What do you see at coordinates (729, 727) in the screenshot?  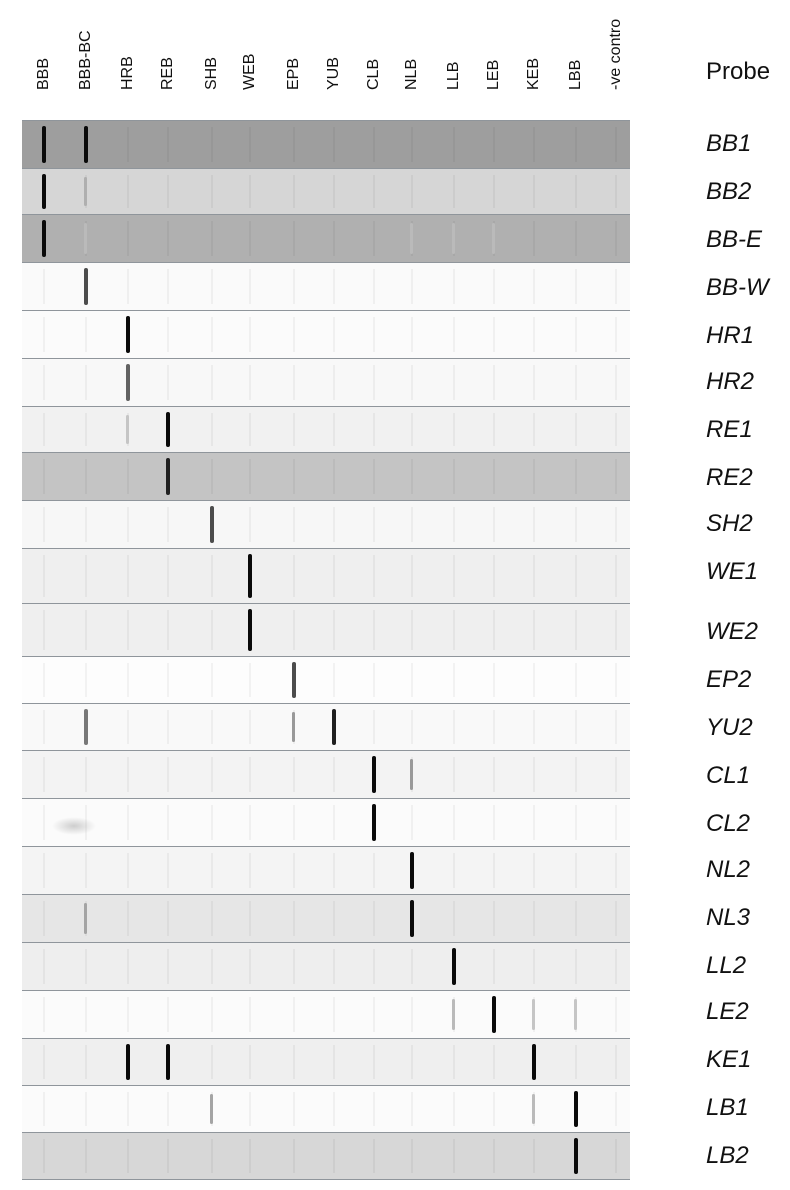 I see `probe-label-yu2: YU2` at bounding box center [729, 727].